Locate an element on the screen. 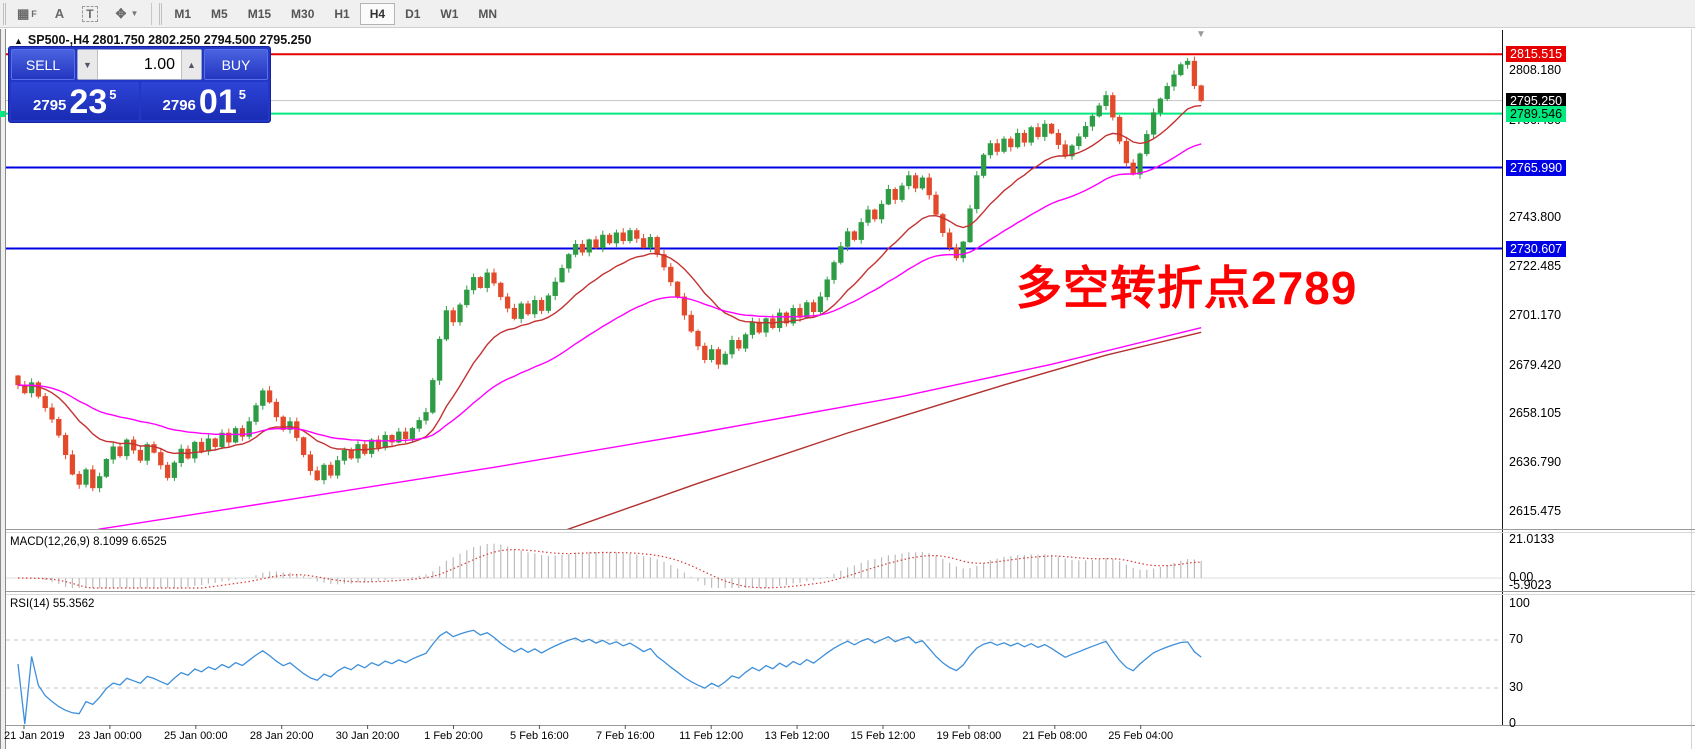  window-left-edge is located at coordinates (3, 389).